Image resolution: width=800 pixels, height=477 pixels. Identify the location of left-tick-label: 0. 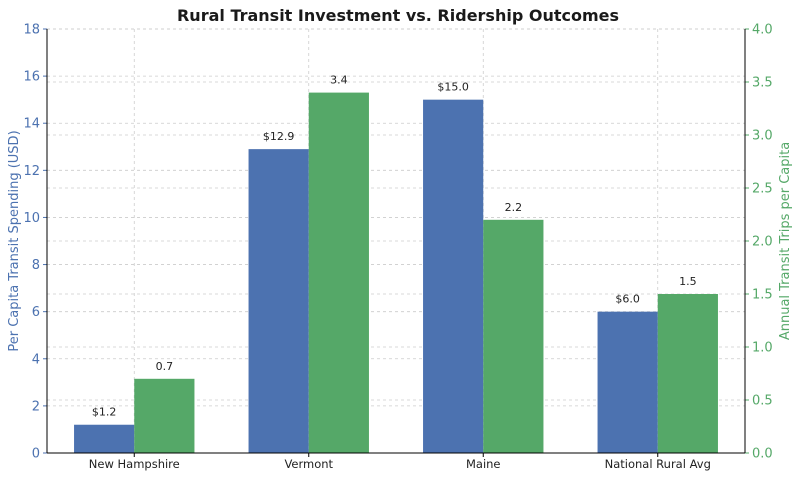
(36, 454).